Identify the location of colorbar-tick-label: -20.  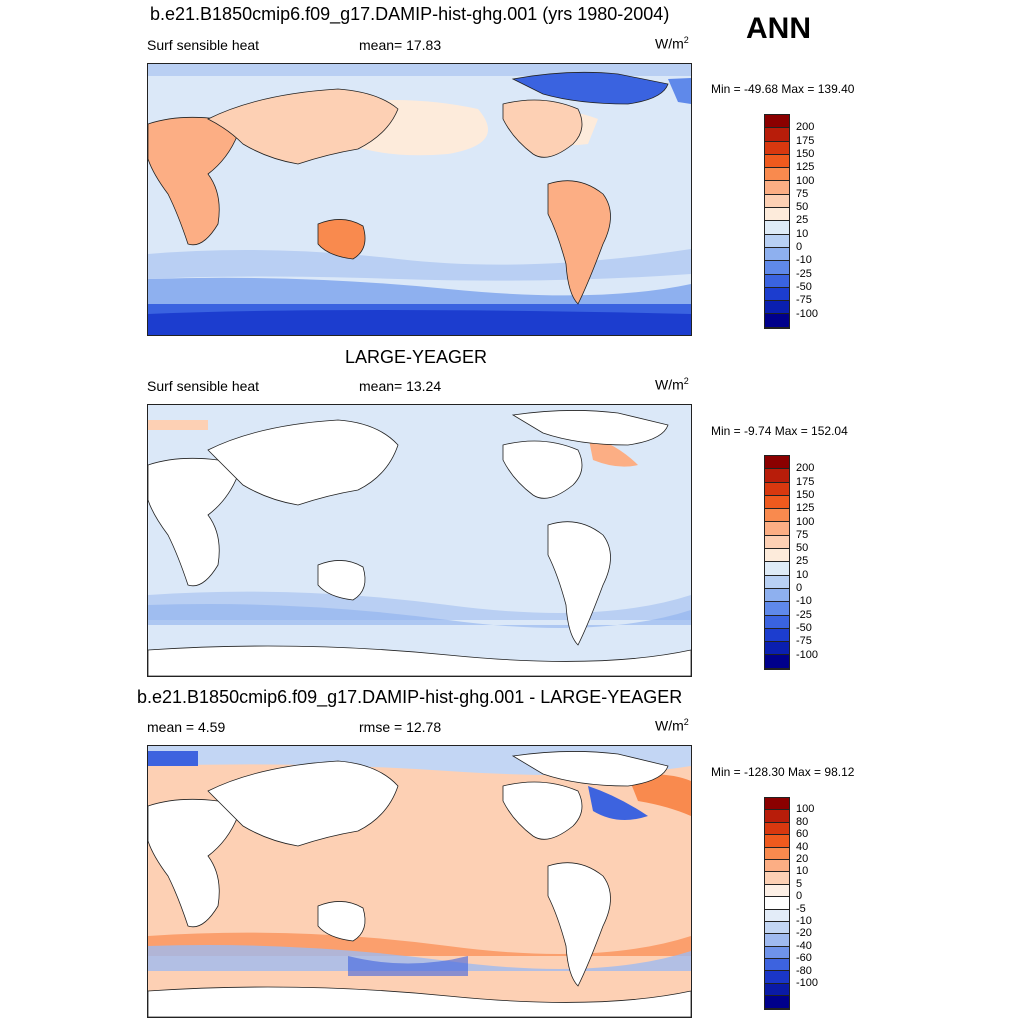
(804, 933).